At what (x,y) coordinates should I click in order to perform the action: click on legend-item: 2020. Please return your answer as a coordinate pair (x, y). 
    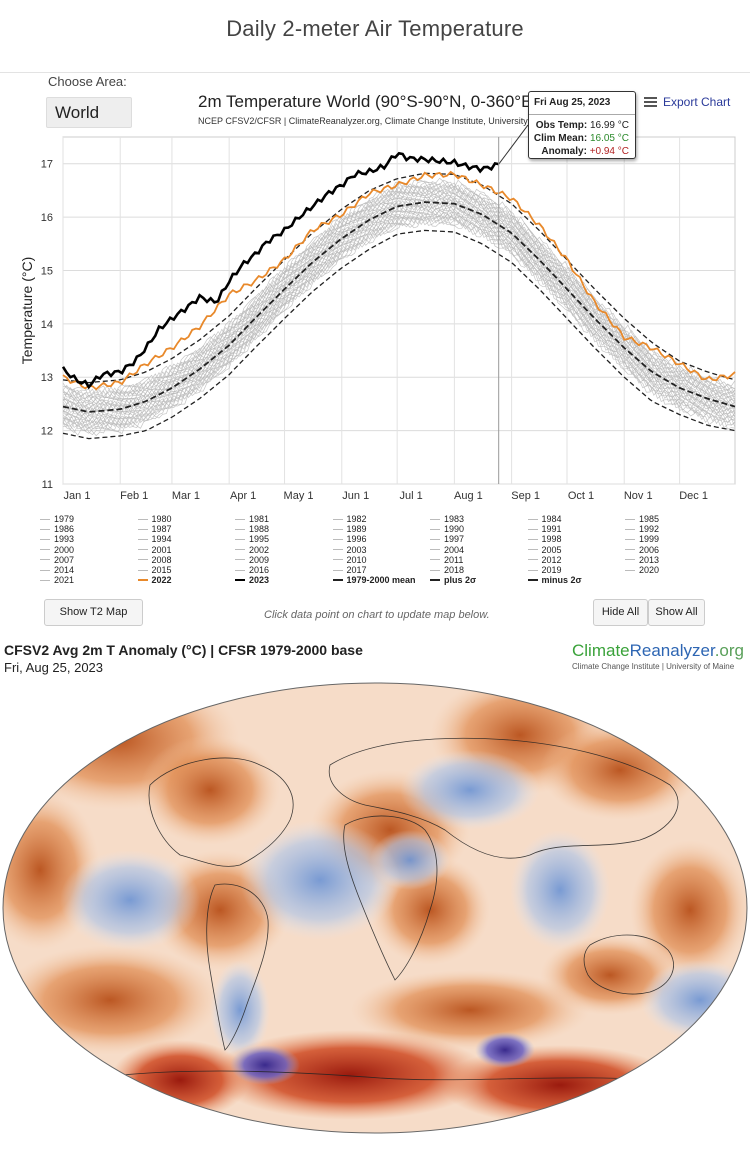
    Looking at the image, I should click on (642, 570).